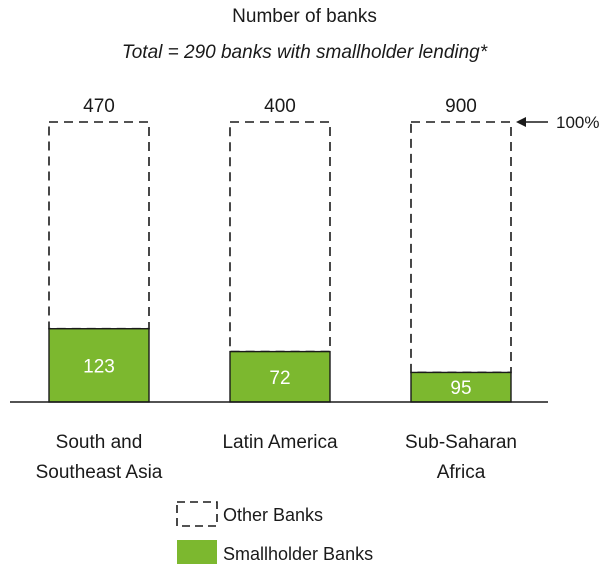 The width and height of the screenshot is (609, 567). What do you see at coordinates (461, 106) in the screenshot?
I see `total-label: 900` at bounding box center [461, 106].